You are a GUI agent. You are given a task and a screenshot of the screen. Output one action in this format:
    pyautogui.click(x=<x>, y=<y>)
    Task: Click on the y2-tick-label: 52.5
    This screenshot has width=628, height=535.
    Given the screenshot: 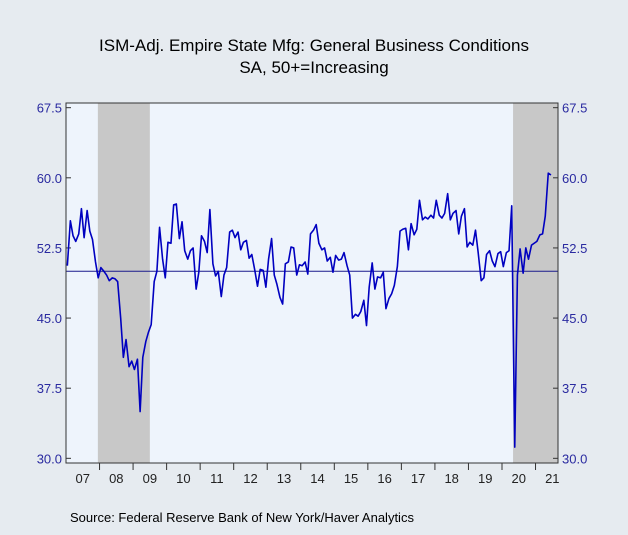 What is the action you would take?
    pyautogui.click(x=574, y=248)
    